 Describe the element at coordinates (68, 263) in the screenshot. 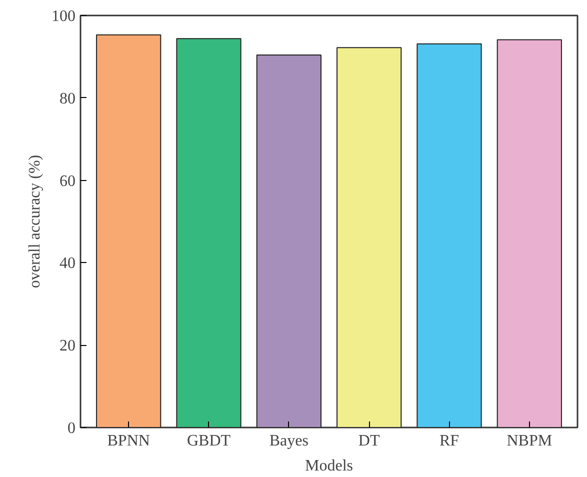

I see `y-tick-label: 40` at that location.